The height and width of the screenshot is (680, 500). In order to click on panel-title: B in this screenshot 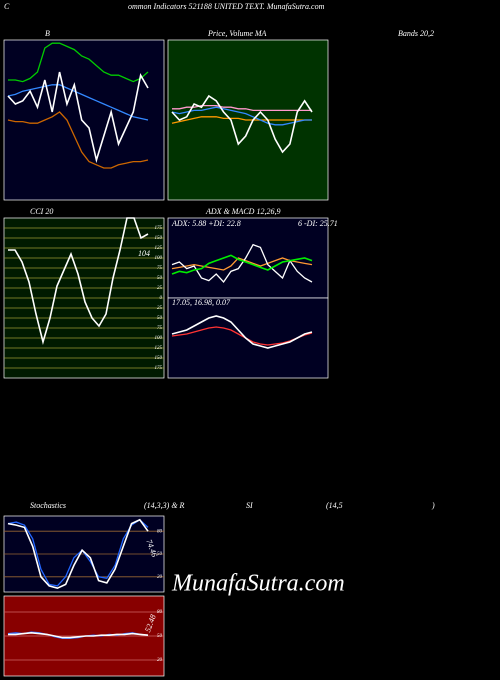, I will do `click(47, 33)`.